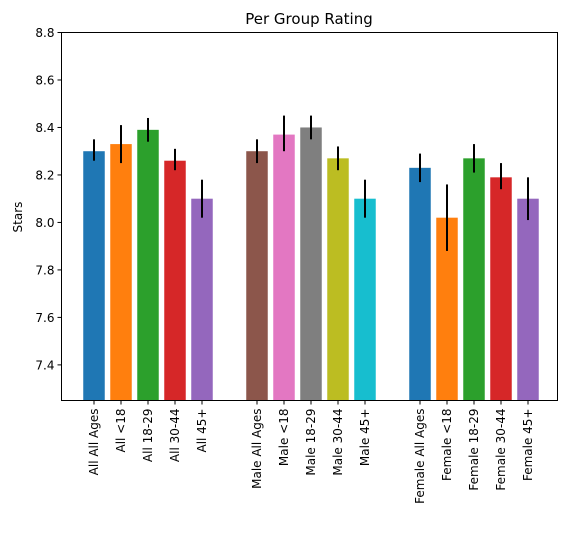 The image size is (567, 535). What do you see at coordinates (528, 445) in the screenshot?
I see `x-tick-label: Female 45+` at bounding box center [528, 445].